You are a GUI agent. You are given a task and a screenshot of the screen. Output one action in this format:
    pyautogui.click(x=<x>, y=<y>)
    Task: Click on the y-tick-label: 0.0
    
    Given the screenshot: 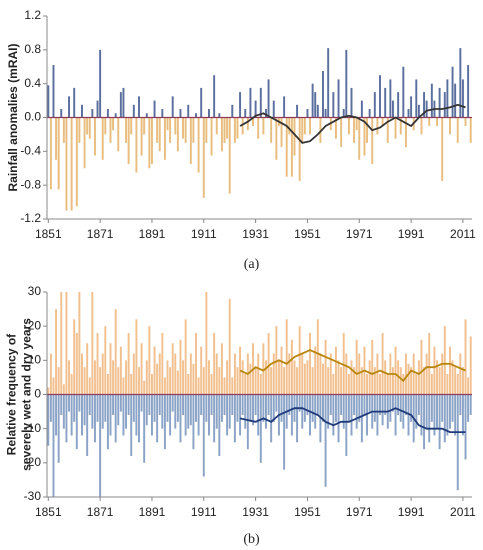 What is the action you would take?
    pyautogui.click(x=32, y=117)
    